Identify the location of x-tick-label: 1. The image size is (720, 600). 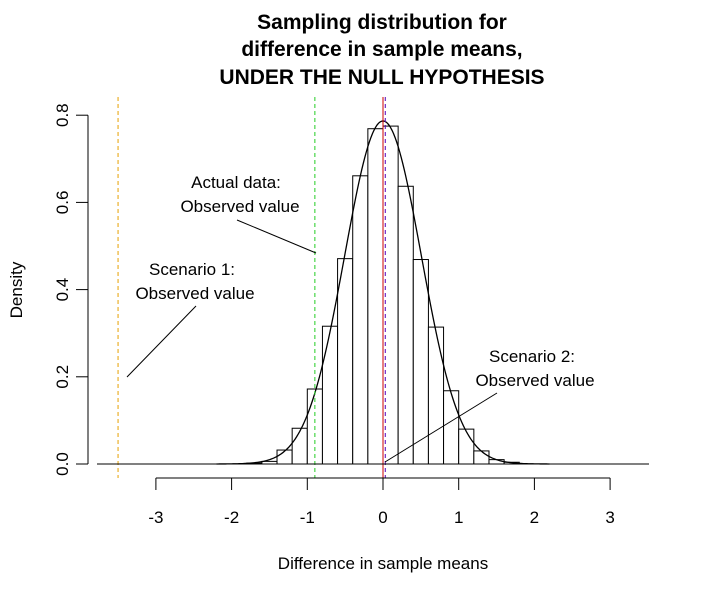
(458, 517).